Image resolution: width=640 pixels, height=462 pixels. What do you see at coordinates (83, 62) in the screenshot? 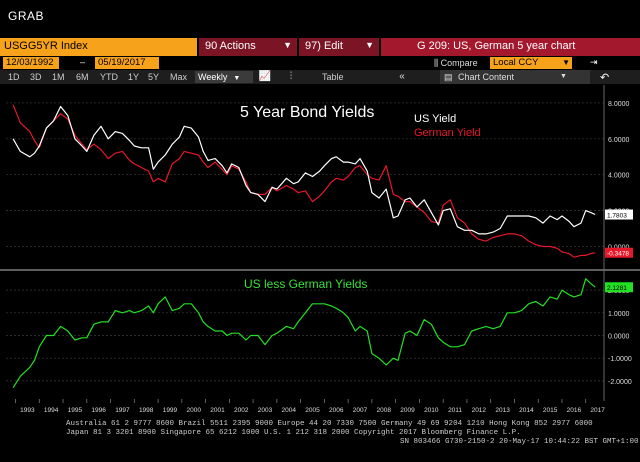
I see `date-range-dash: –` at bounding box center [83, 62].